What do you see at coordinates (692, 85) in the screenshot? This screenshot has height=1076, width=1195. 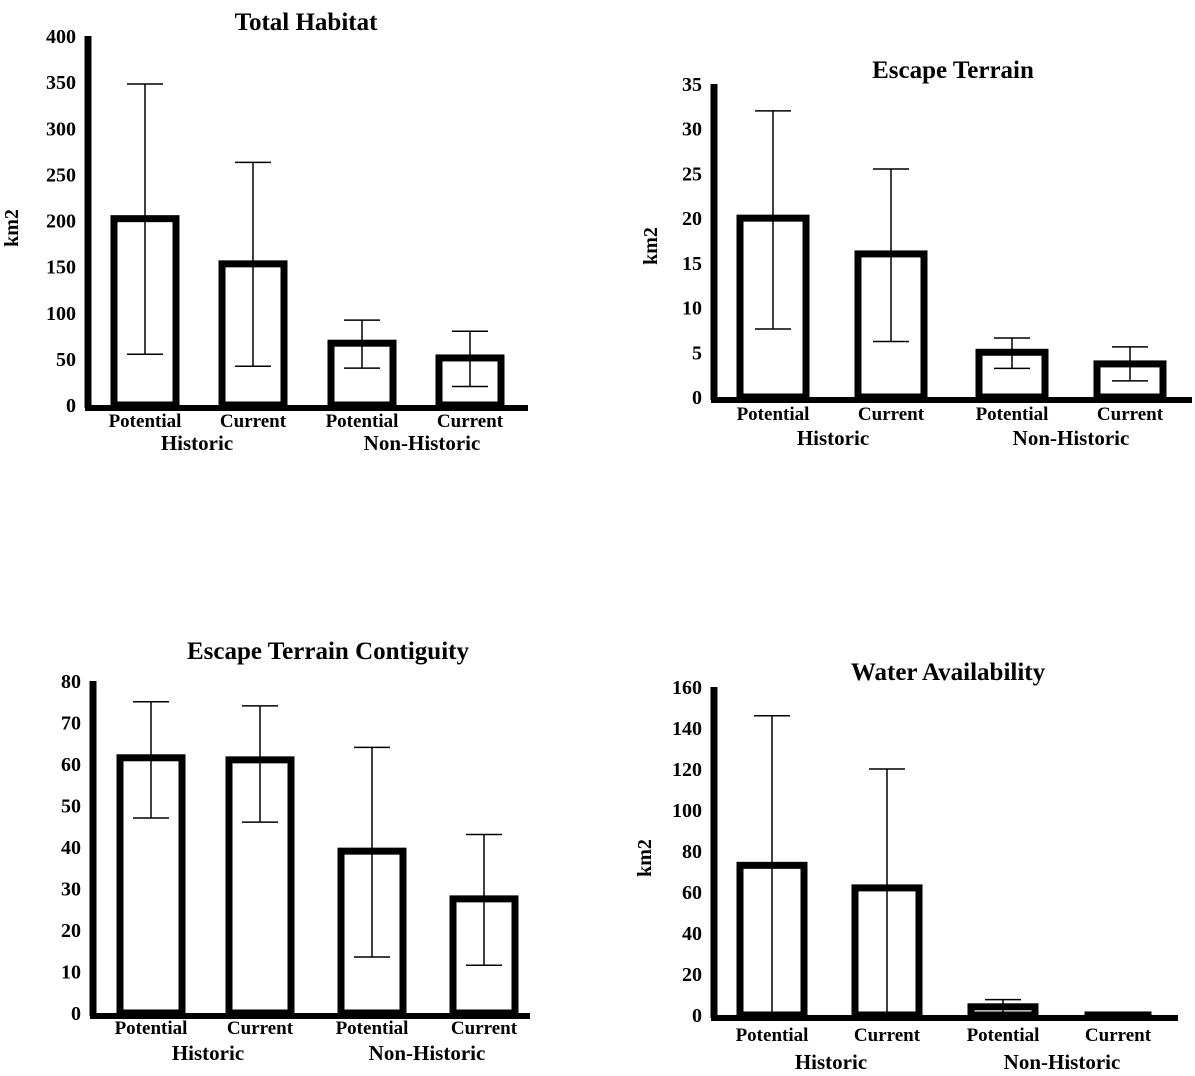 I see `y-tick-label: 35` at bounding box center [692, 85].